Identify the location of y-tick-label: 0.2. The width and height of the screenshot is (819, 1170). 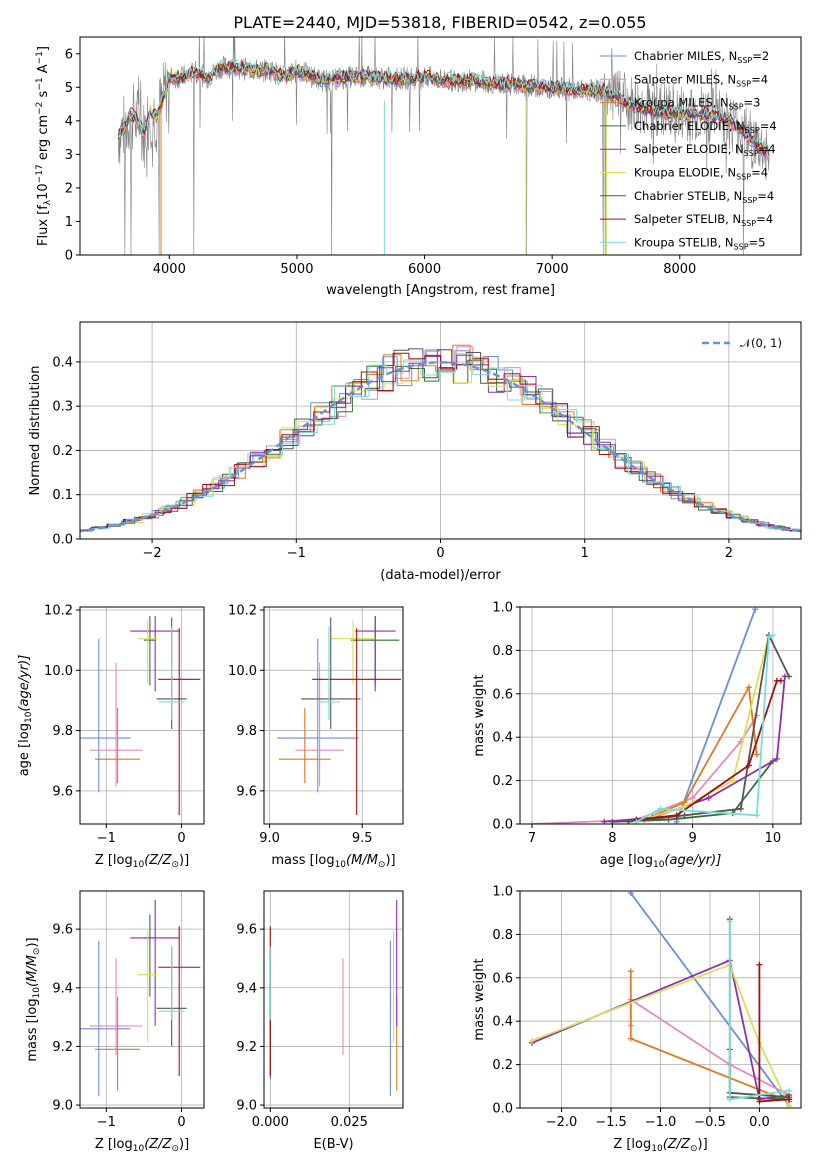
(502, 781).